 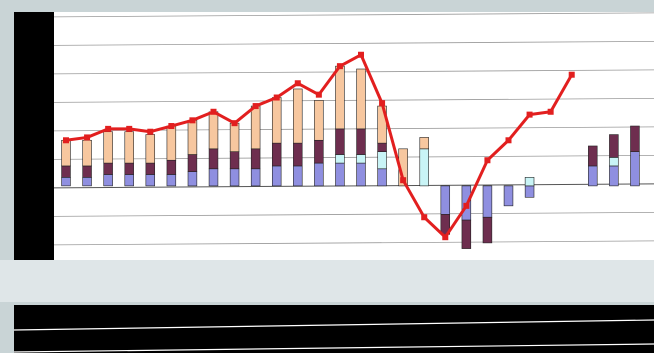 What do you see at coordinates (327, 281) in the screenshot?
I see `x-tick-band` at bounding box center [327, 281].